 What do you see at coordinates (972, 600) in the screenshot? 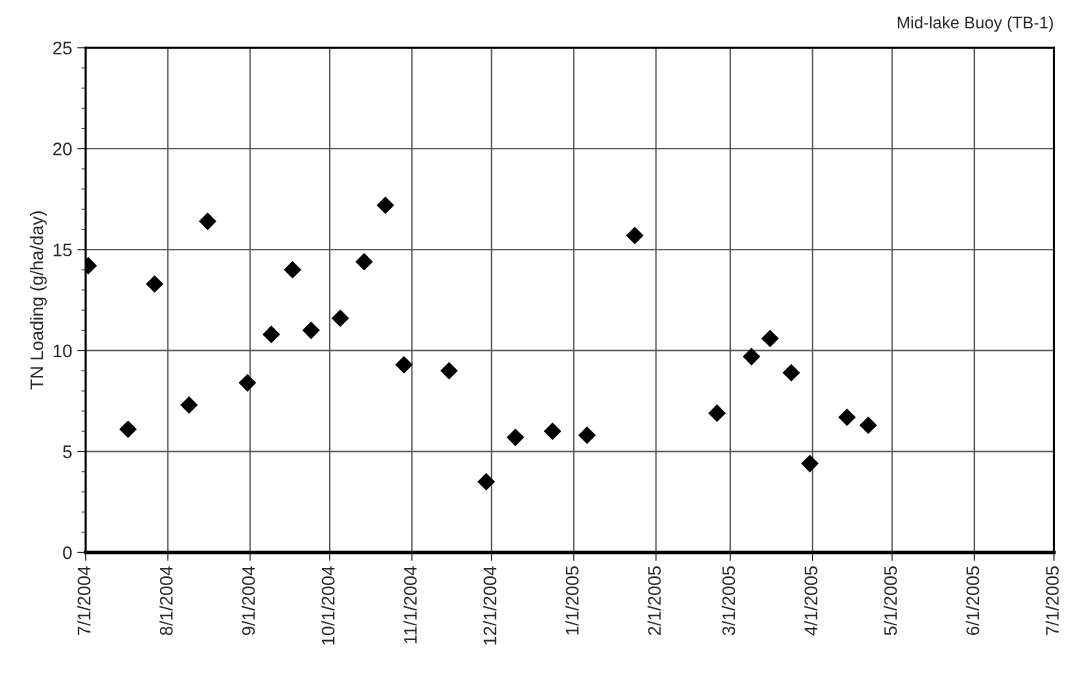
I see `x-tick-label: 6/1/2005` at bounding box center [972, 600].